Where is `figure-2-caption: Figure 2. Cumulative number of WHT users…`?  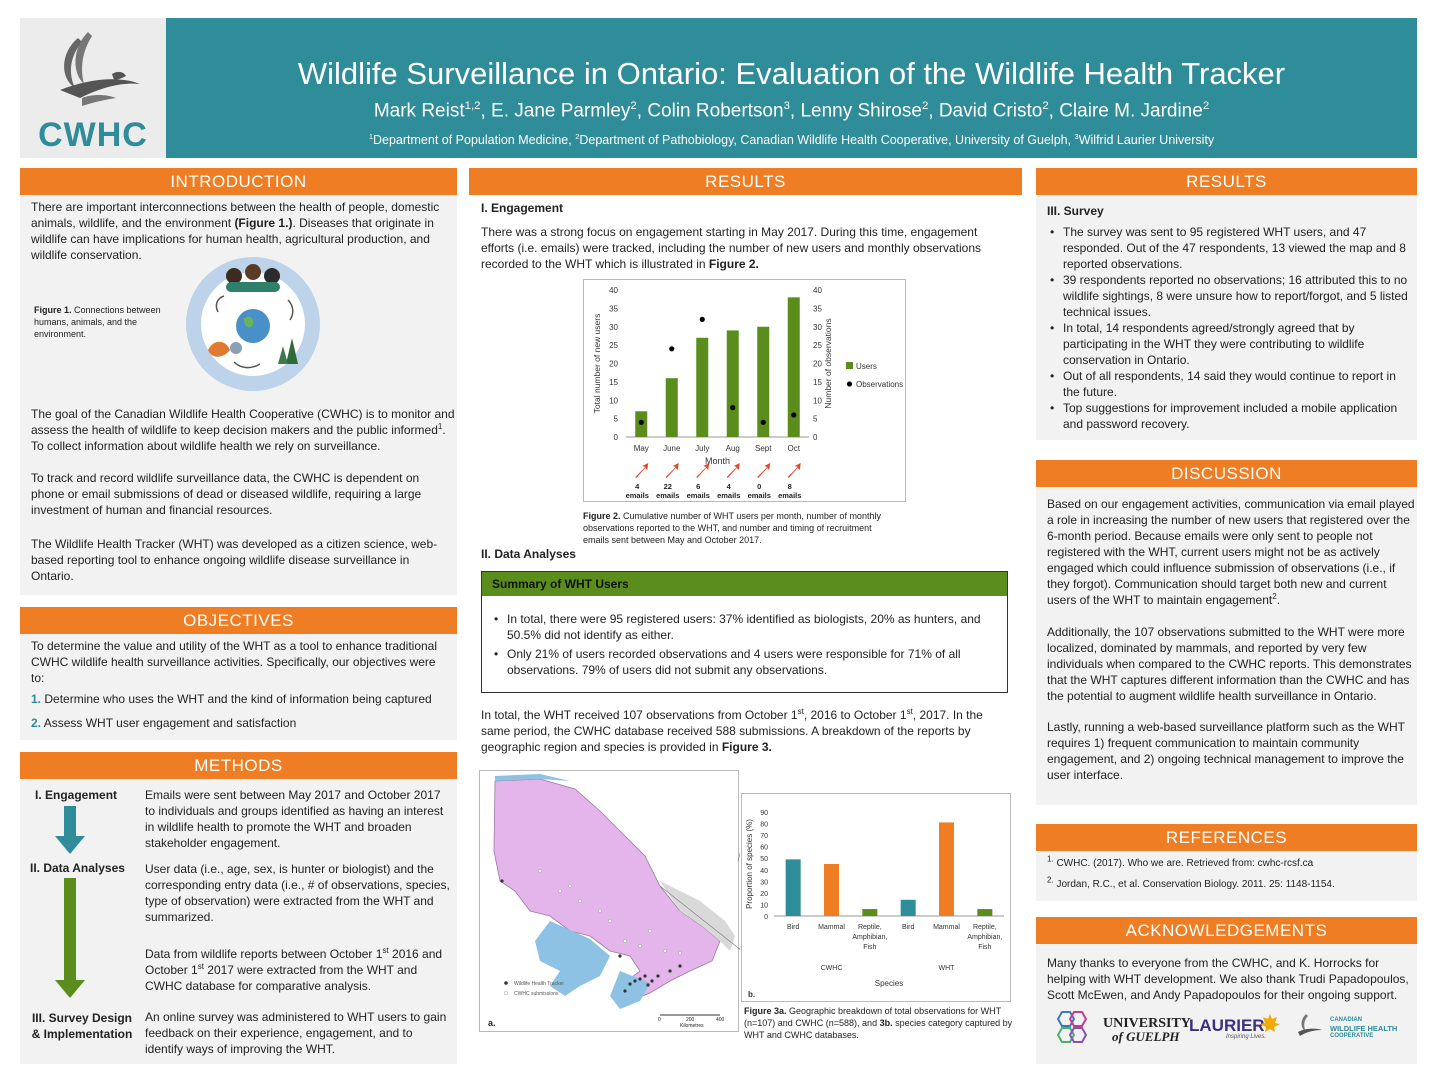
figure-2-caption: Figure 2. Cumulative number of WHT users… is located at coordinates (740, 528).